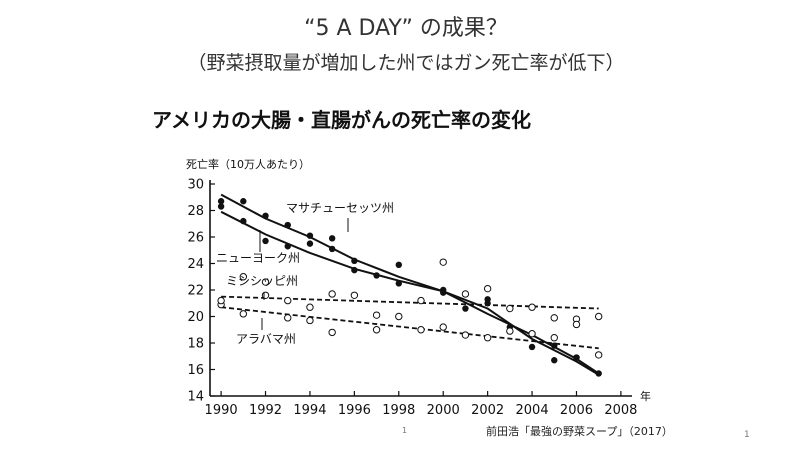  What do you see at coordinates (266, 339) in the screenshot?
I see `series-label-3: アラバマ州` at bounding box center [266, 339].